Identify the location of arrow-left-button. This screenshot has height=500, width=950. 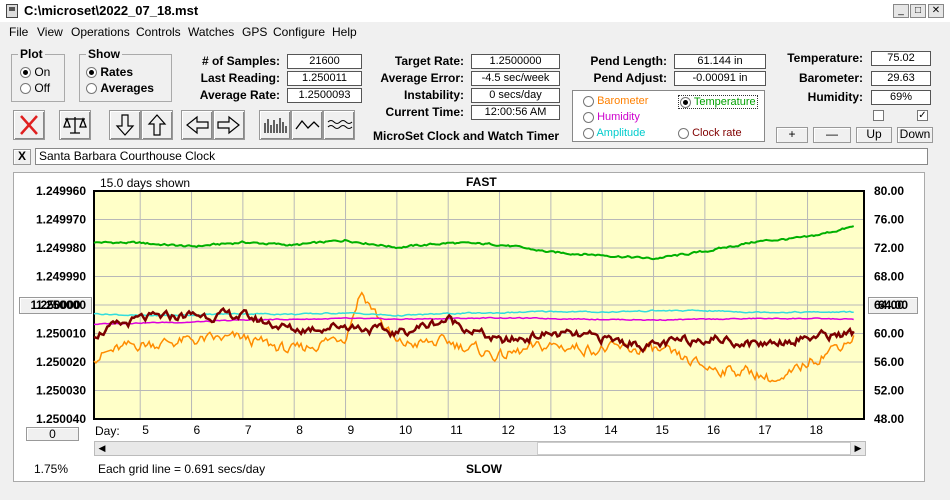
(197, 125).